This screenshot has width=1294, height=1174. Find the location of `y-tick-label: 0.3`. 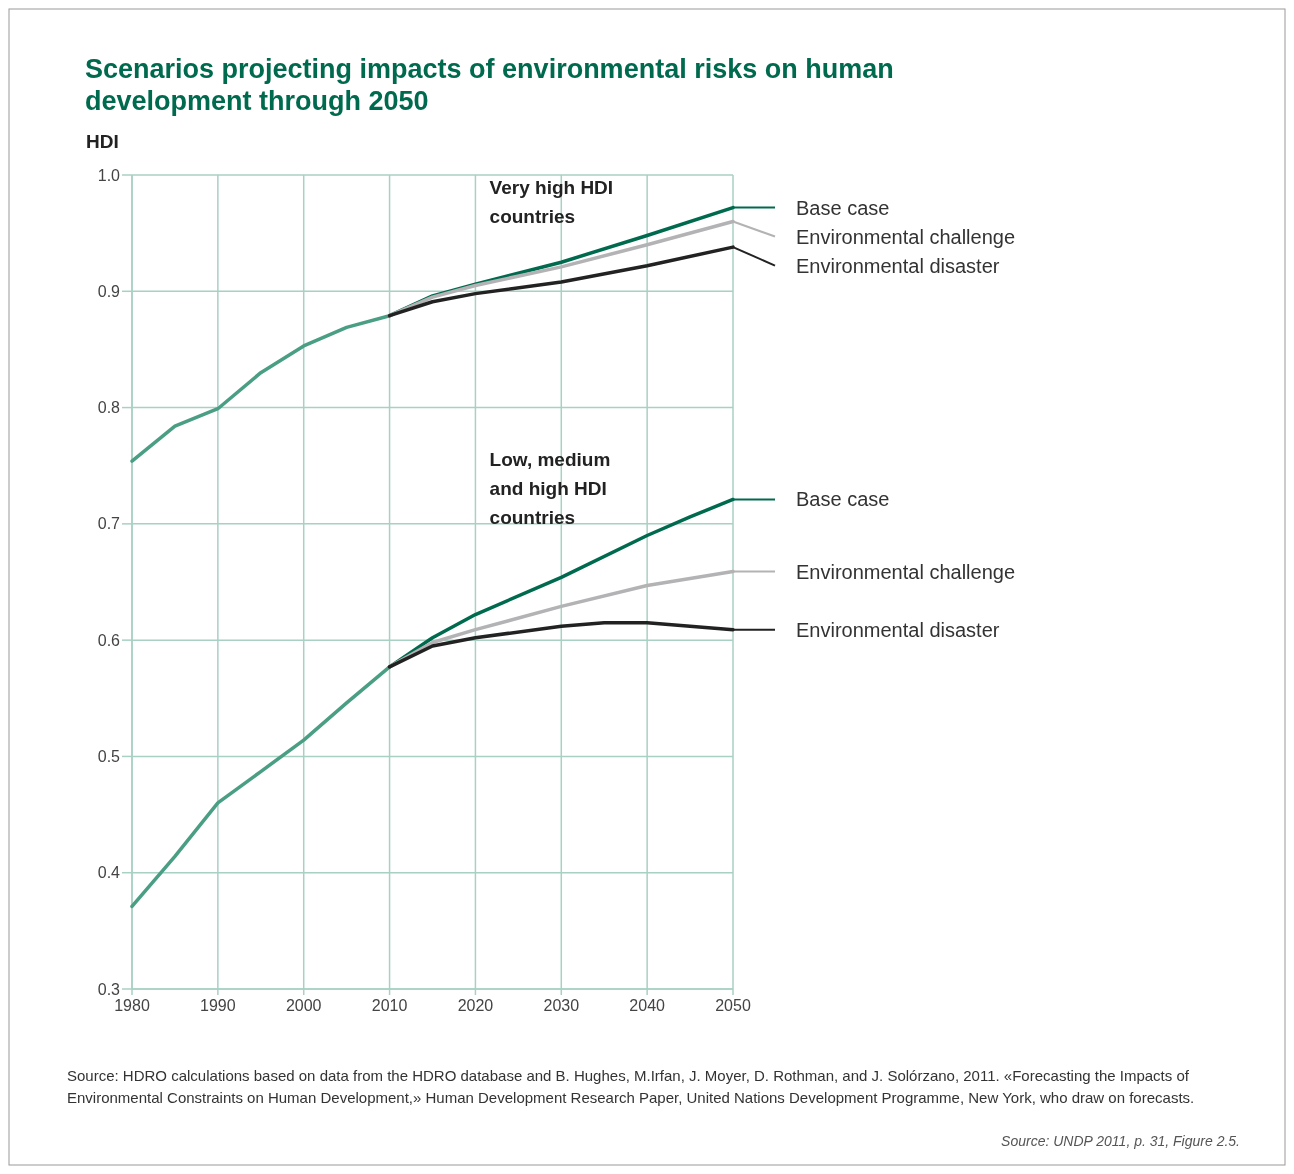

y-tick-label: 0.3 is located at coordinates (109, 989).